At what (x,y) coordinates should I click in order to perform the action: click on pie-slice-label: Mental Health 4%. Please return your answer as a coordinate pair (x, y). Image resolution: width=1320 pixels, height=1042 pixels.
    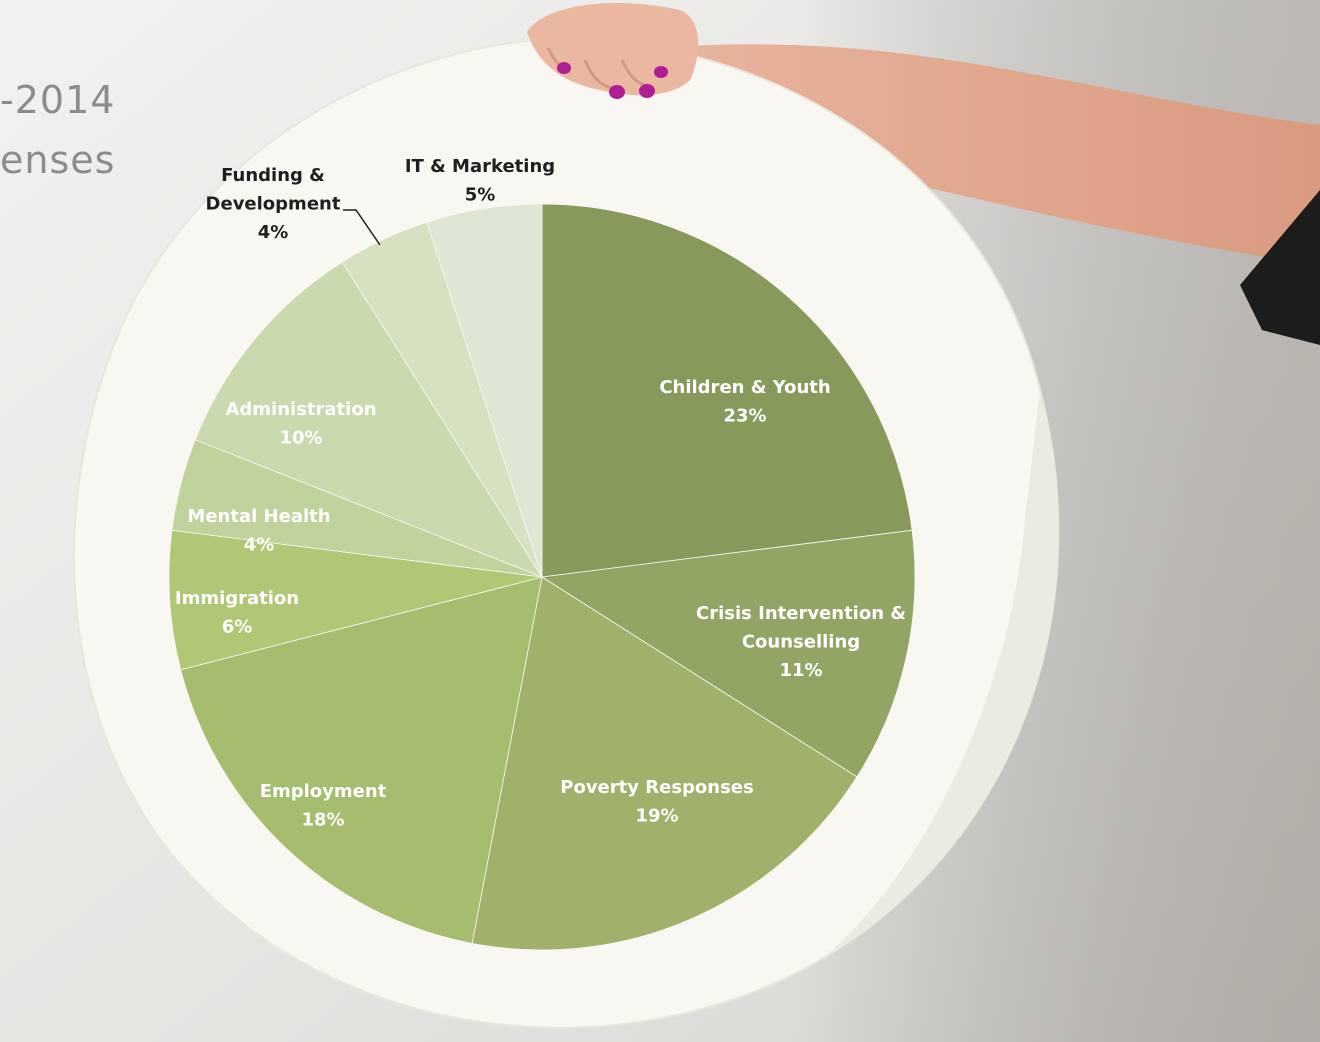
    Looking at the image, I should click on (258, 531).